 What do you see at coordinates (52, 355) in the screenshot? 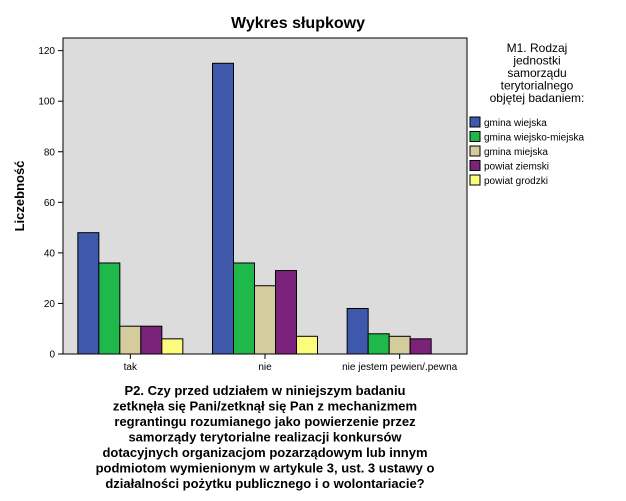
I see `y-tick-label: 0` at bounding box center [52, 355].